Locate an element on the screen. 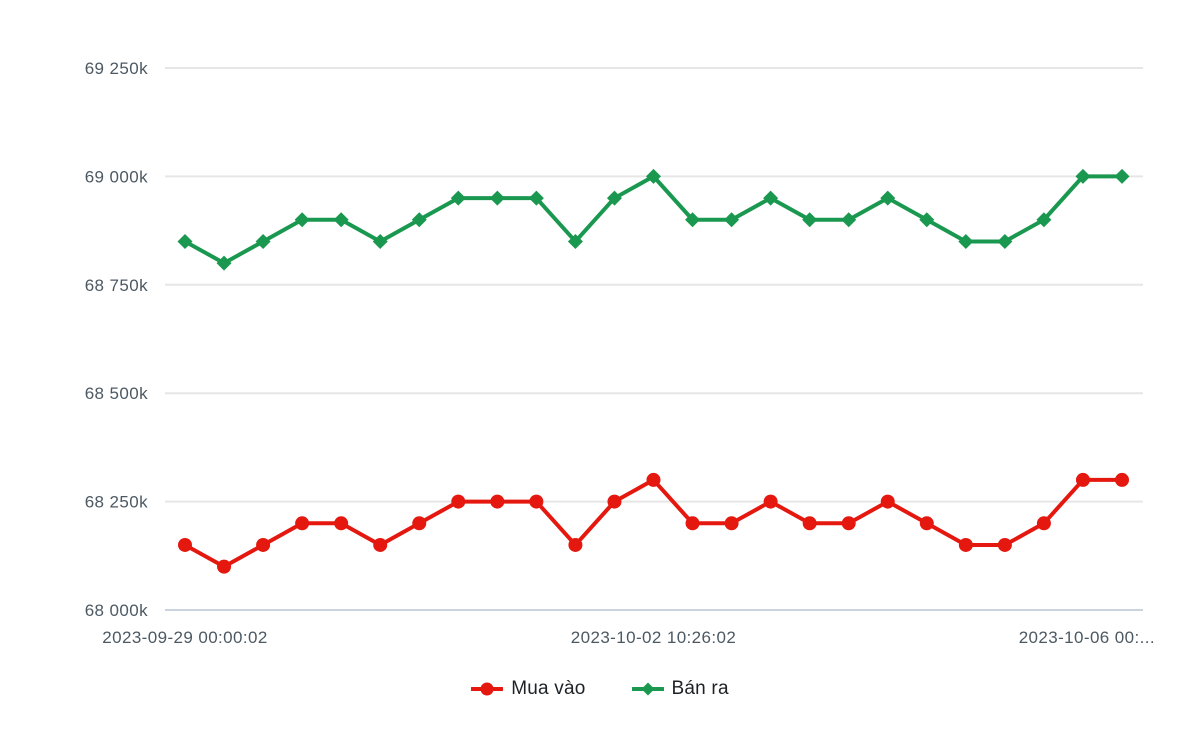  chart-legend: Mua vào Bán ra is located at coordinates (600, 689).